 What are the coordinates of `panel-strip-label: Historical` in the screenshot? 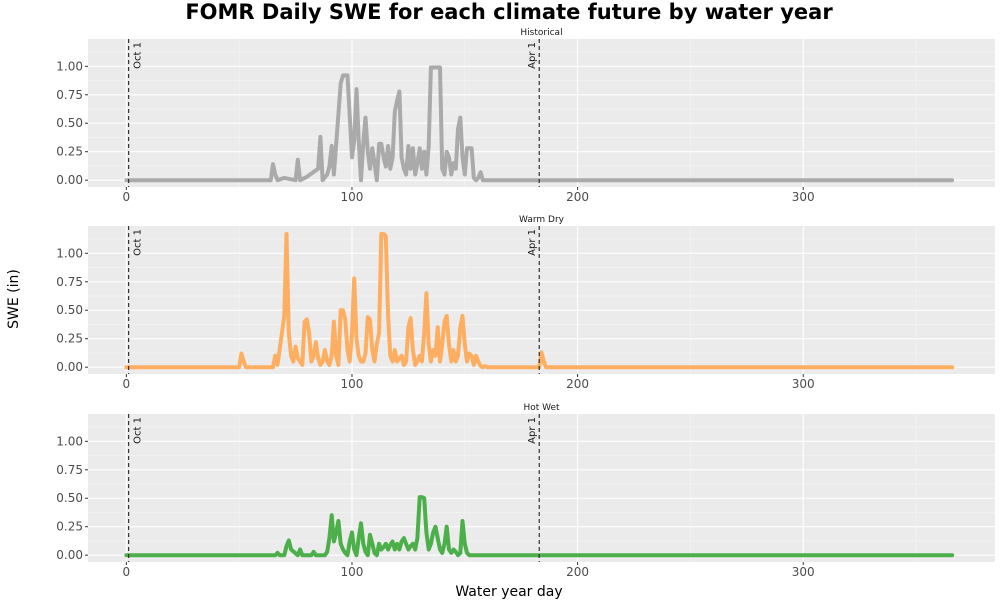 It's located at (541, 33).